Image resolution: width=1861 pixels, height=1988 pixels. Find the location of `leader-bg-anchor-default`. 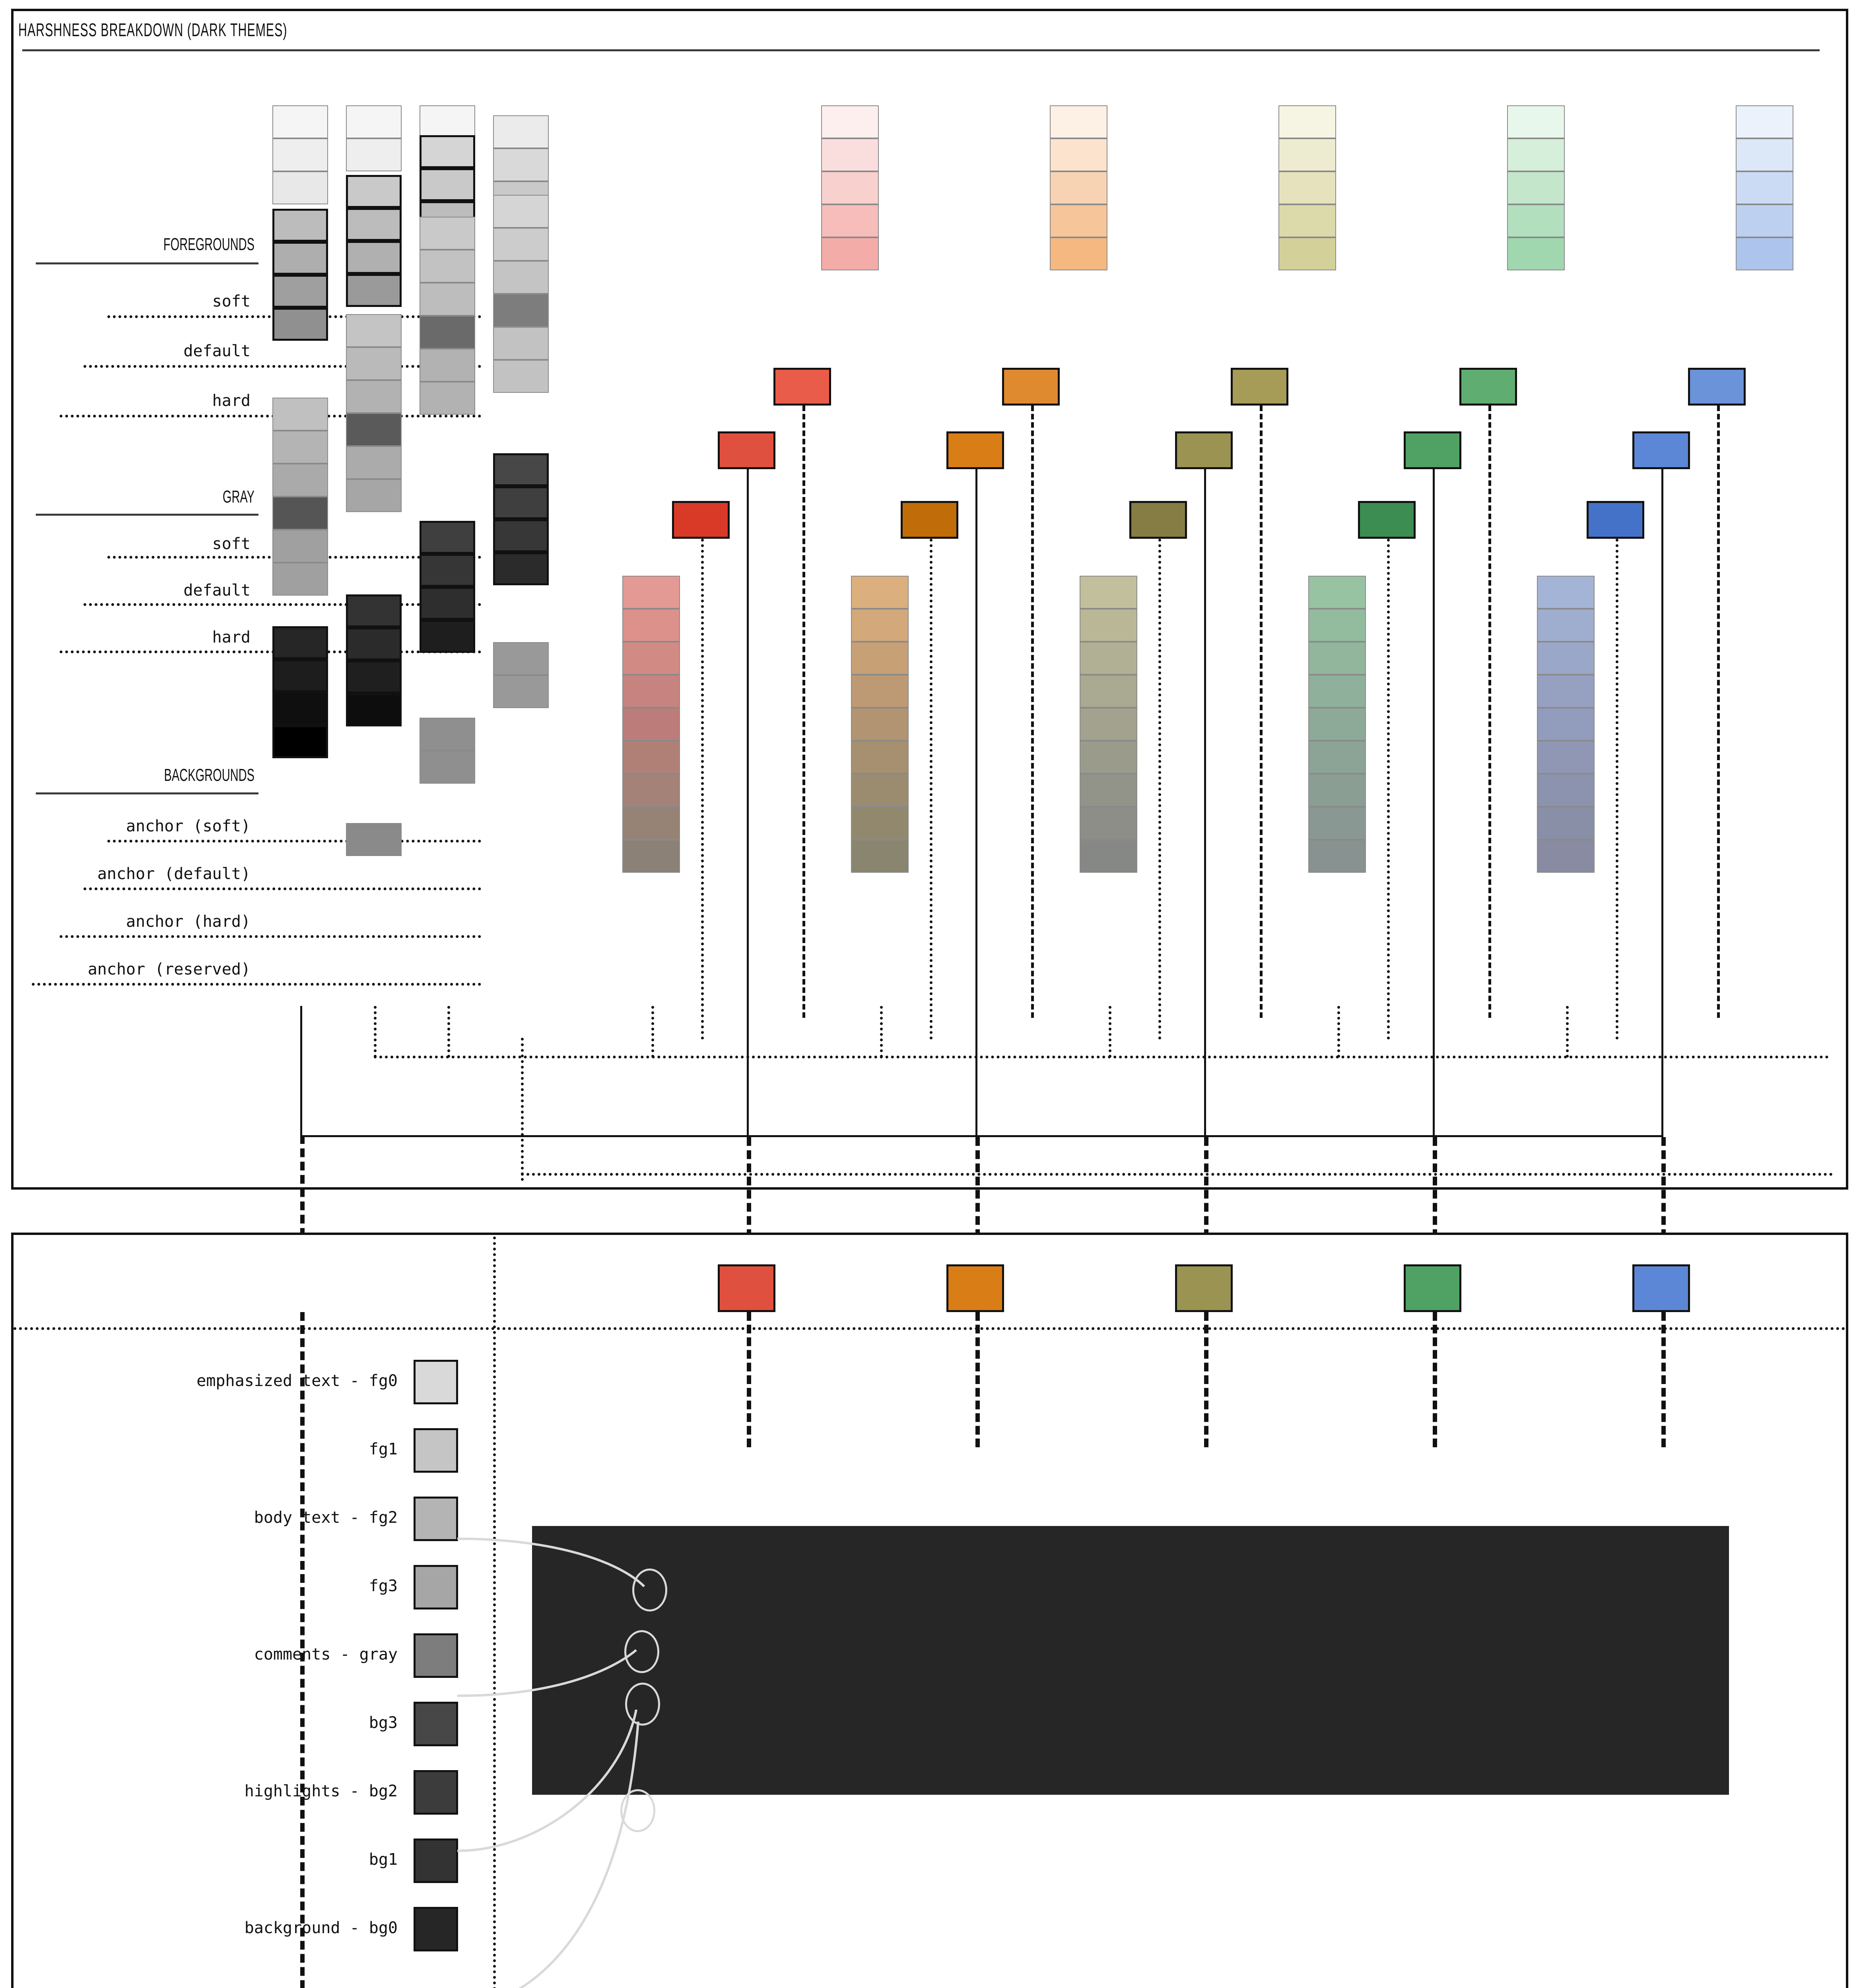

leader-bg-anchor-default is located at coordinates (282, 888).